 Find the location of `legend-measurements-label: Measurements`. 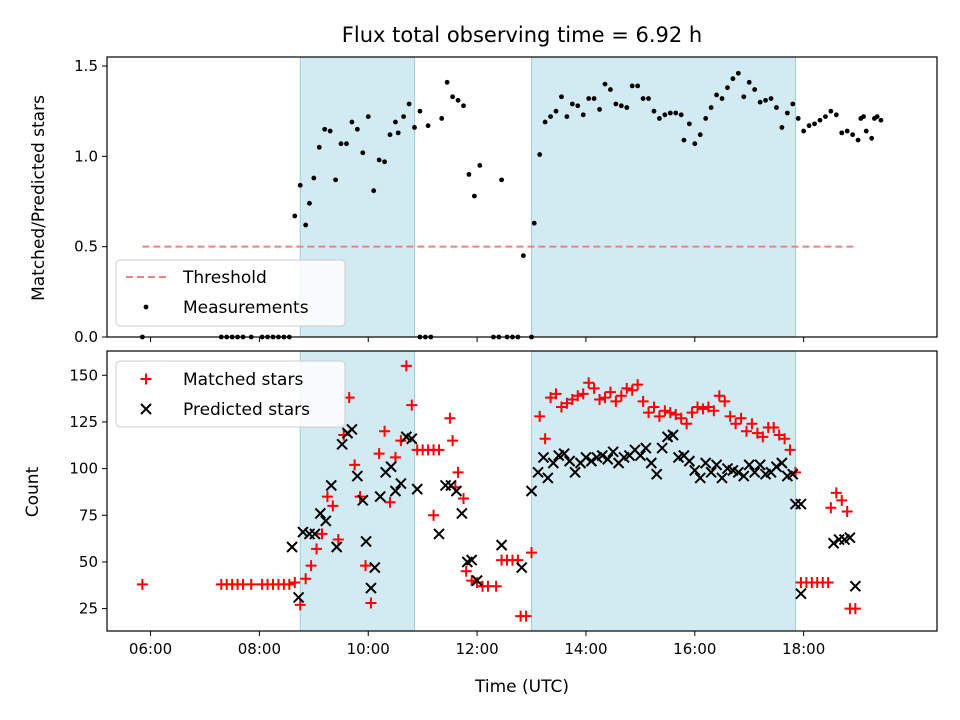

legend-measurements-label: Measurements is located at coordinates (246, 308).